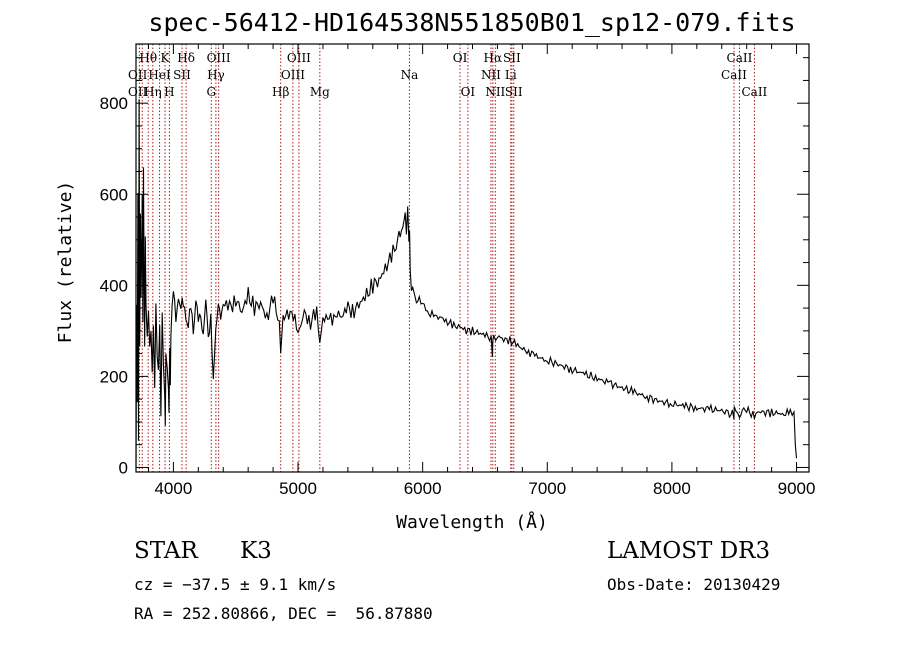 The width and height of the screenshot is (900, 649). What do you see at coordinates (320, 92) in the screenshot?
I see `spectral-line-label: Mg` at bounding box center [320, 92].